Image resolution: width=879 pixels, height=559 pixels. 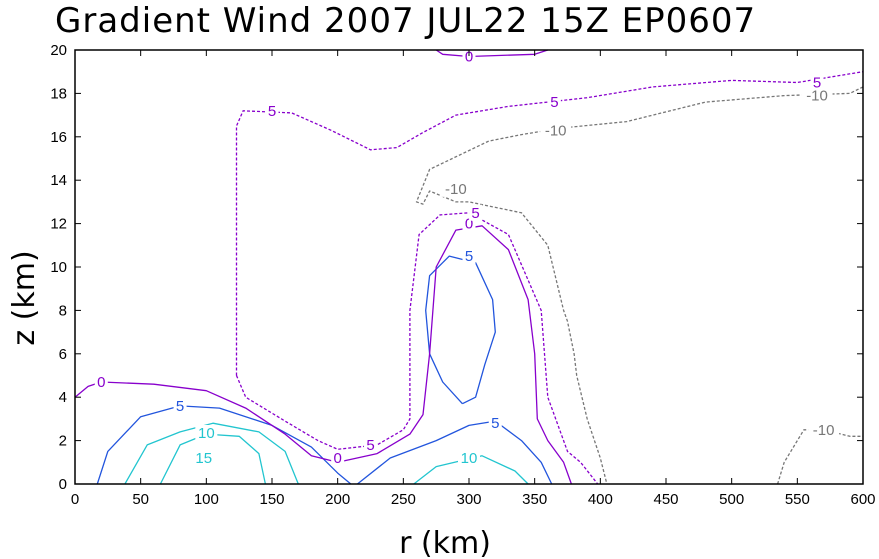 What do you see at coordinates (24, 297) in the screenshot?
I see `y-axis-label: z (km)` at bounding box center [24, 297].